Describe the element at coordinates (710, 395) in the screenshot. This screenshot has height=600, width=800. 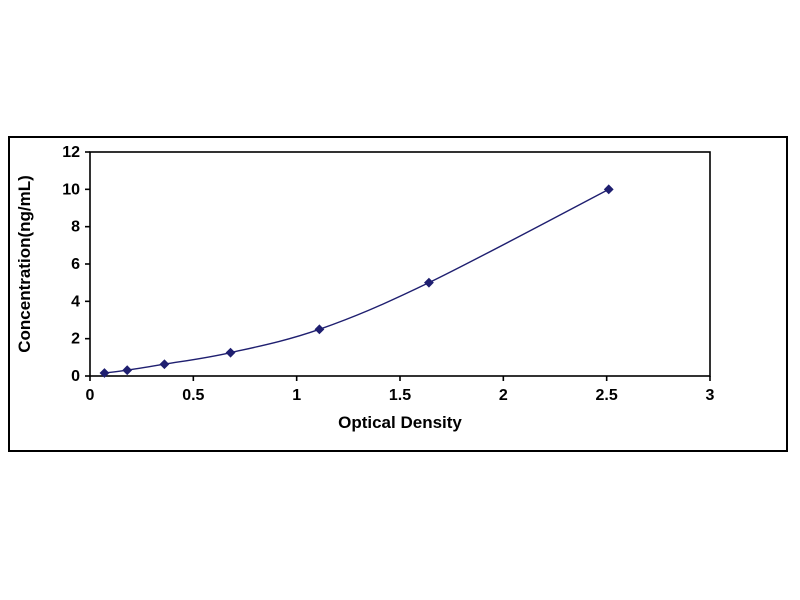
I see `x-tick-label: 3` at that location.